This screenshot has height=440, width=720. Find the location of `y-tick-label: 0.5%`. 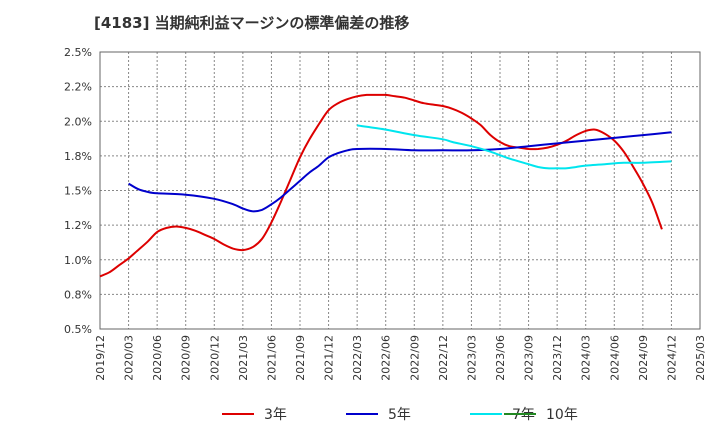

y-tick-label: 0.5% is located at coordinates (78, 329).